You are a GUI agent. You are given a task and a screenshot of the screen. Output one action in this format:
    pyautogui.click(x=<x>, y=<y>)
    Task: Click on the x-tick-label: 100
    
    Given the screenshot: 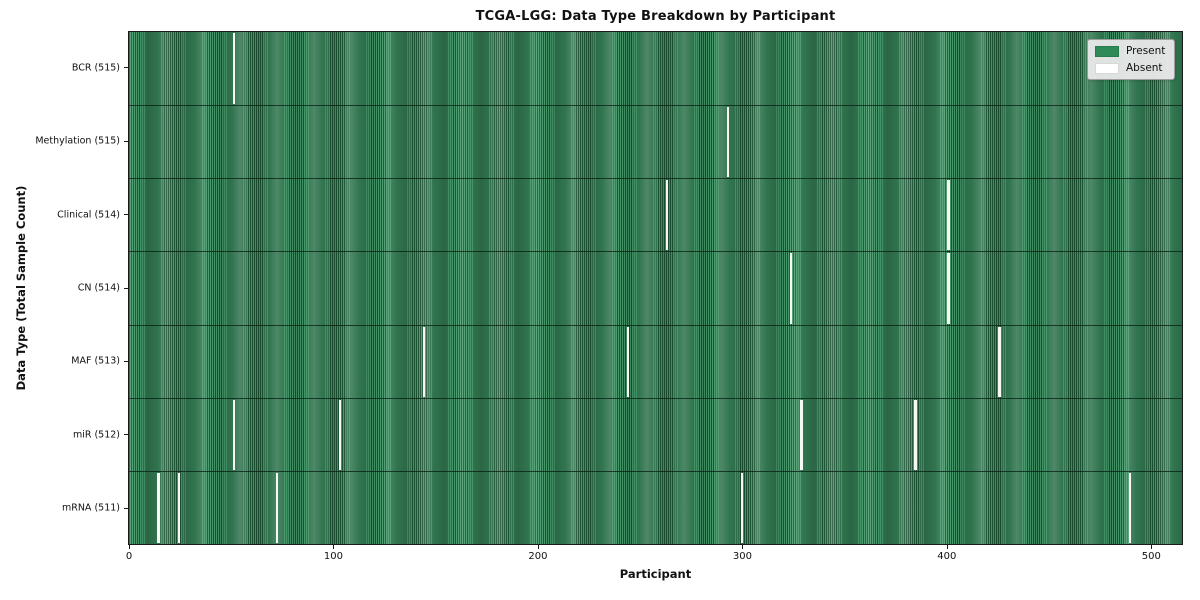 What is the action you would take?
    pyautogui.click(x=333, y=556)
    